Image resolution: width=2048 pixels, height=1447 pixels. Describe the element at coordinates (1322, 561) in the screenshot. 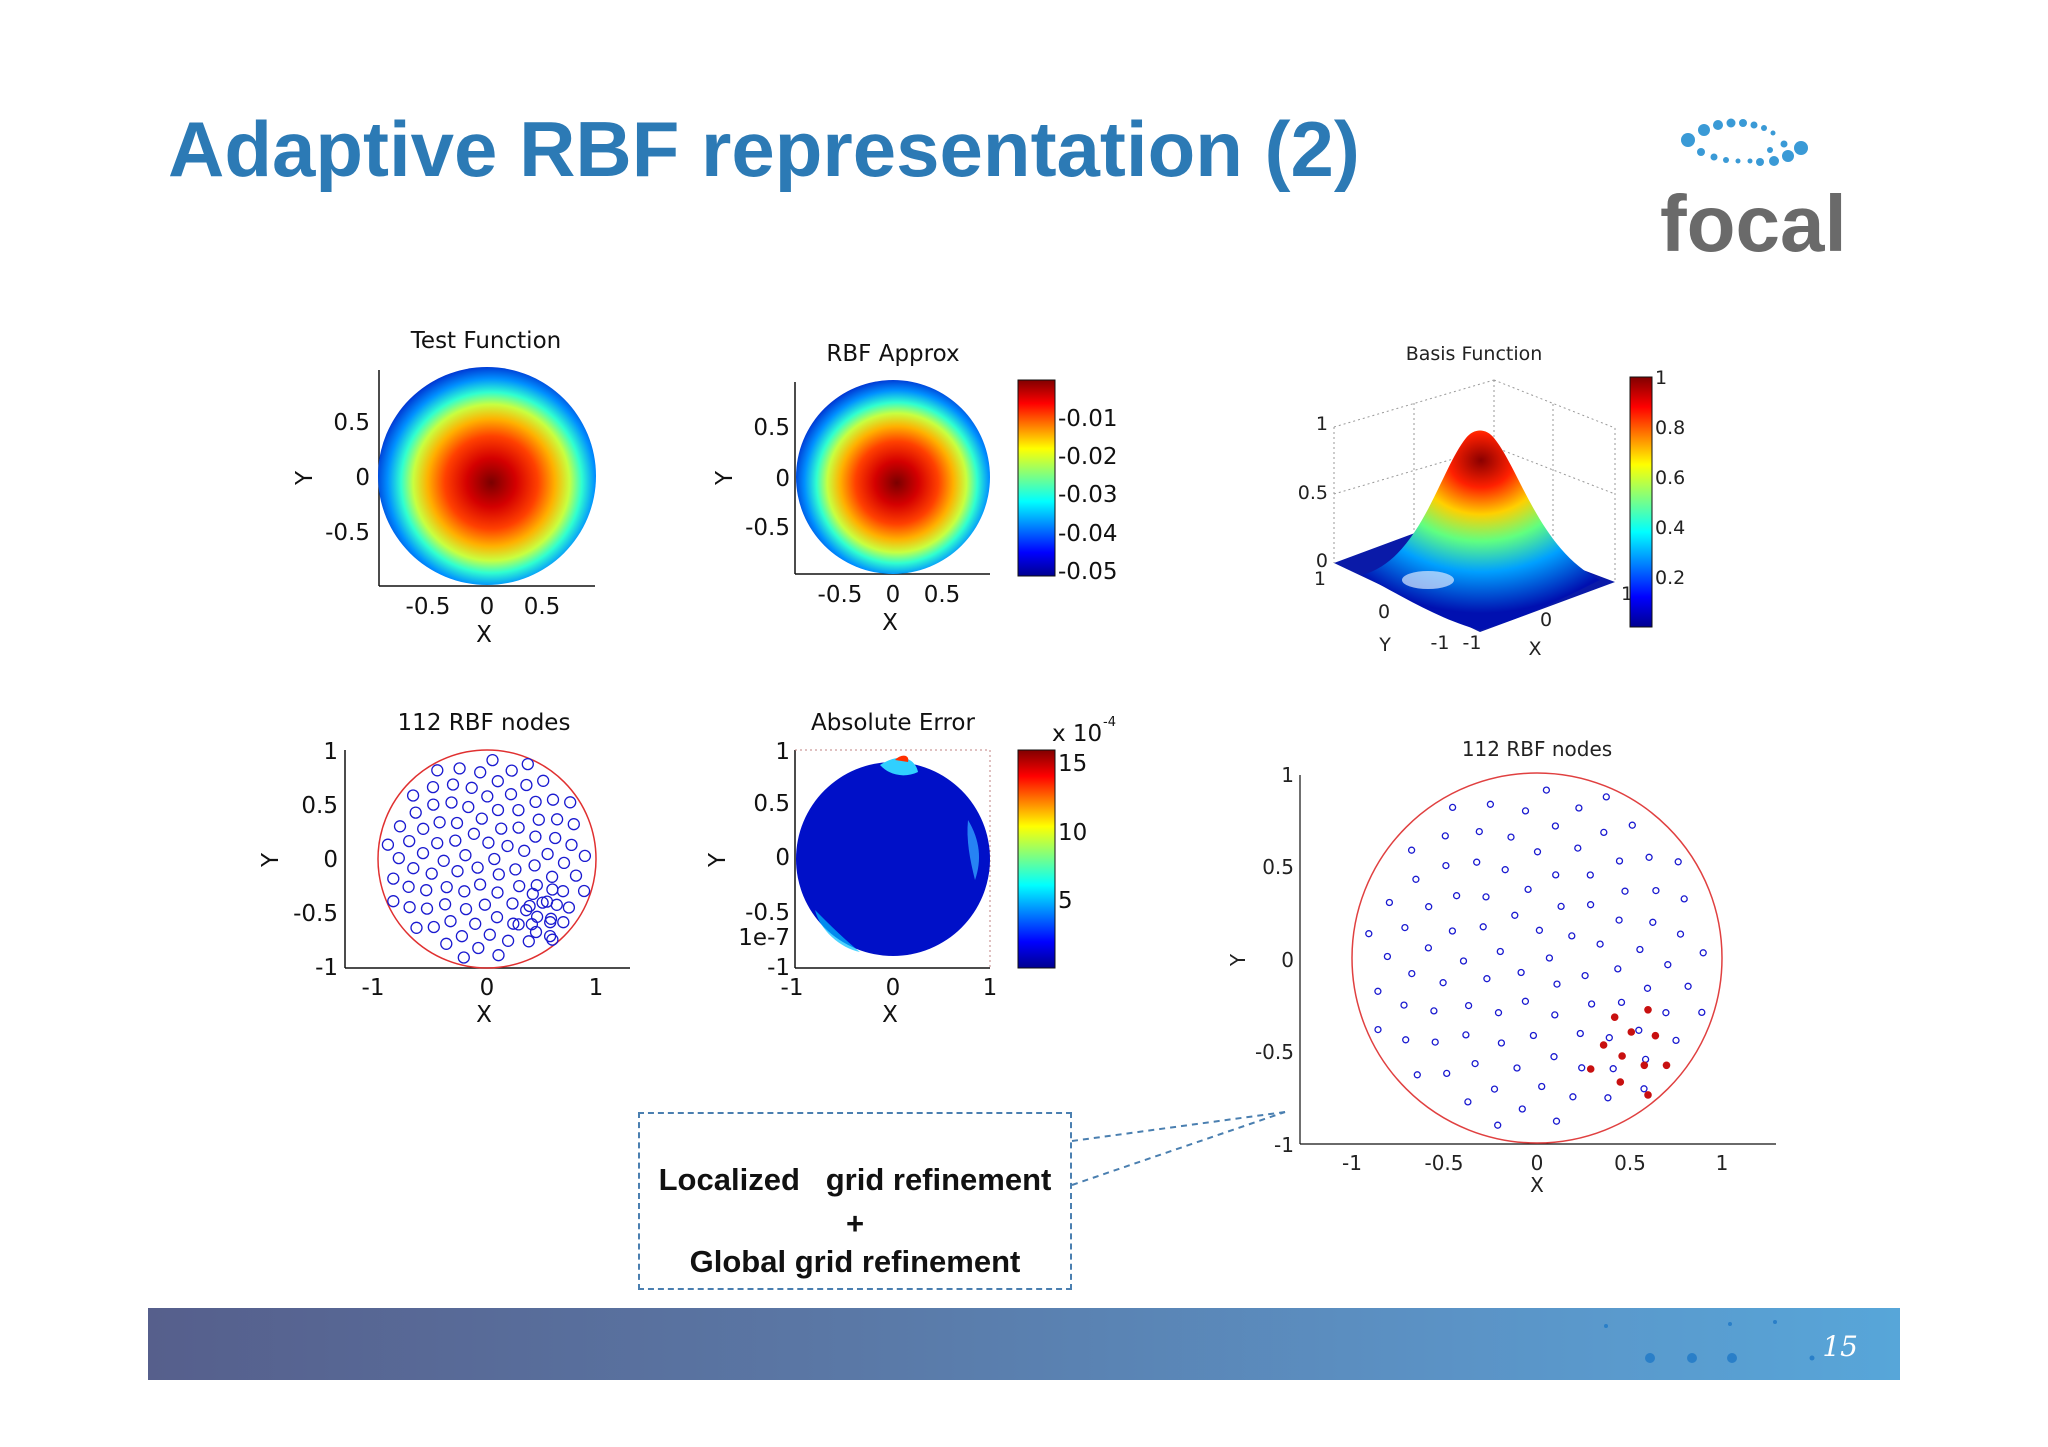

I see `z-tick: 0` at that location.